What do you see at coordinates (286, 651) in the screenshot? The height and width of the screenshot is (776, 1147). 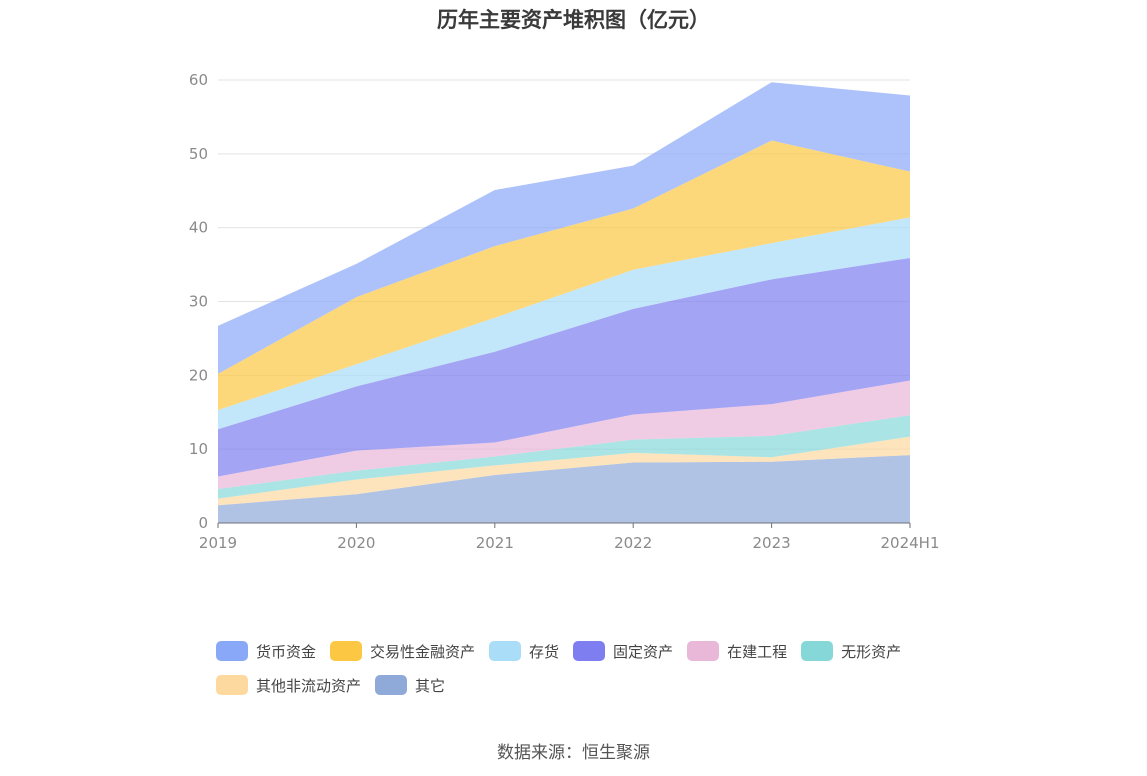 I see `legend-label: 货币资金` at bounding box center [286, 651].